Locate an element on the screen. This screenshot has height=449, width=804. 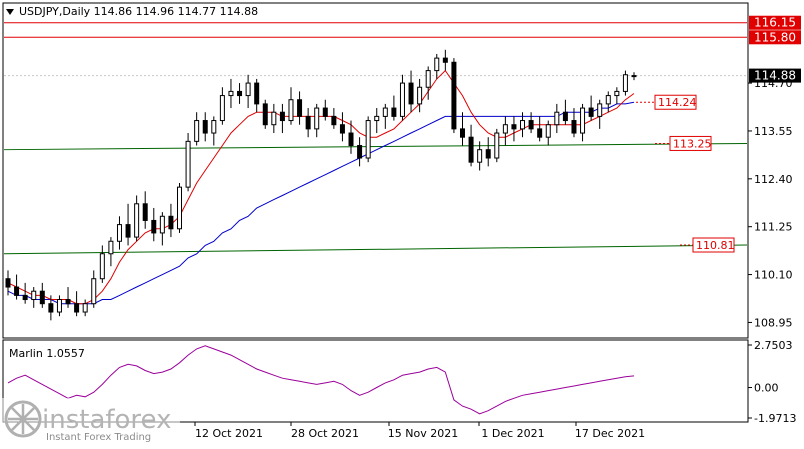
inline-label-text: 114.24 is located at coordinates (677, 102).